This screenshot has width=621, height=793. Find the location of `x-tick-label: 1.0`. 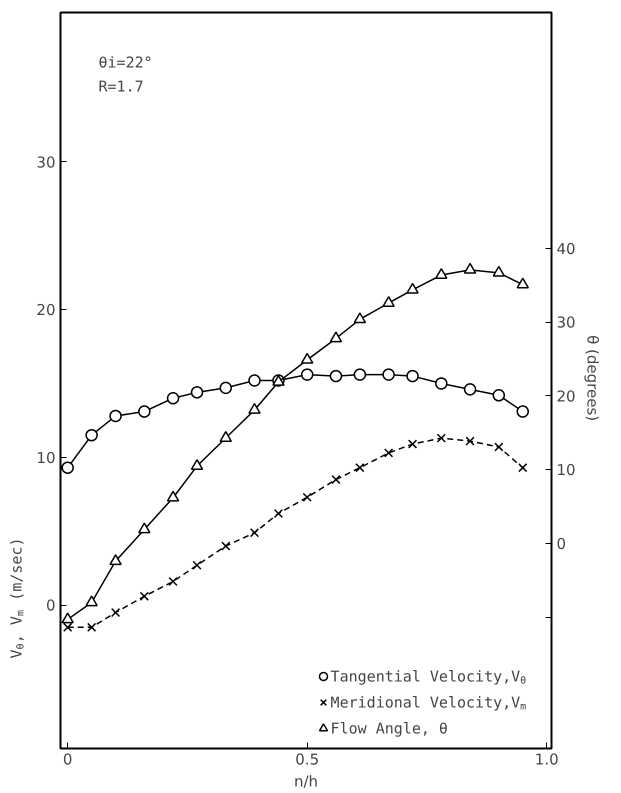

x-tick-label: 1.0 is located at coordinates (546, 759).